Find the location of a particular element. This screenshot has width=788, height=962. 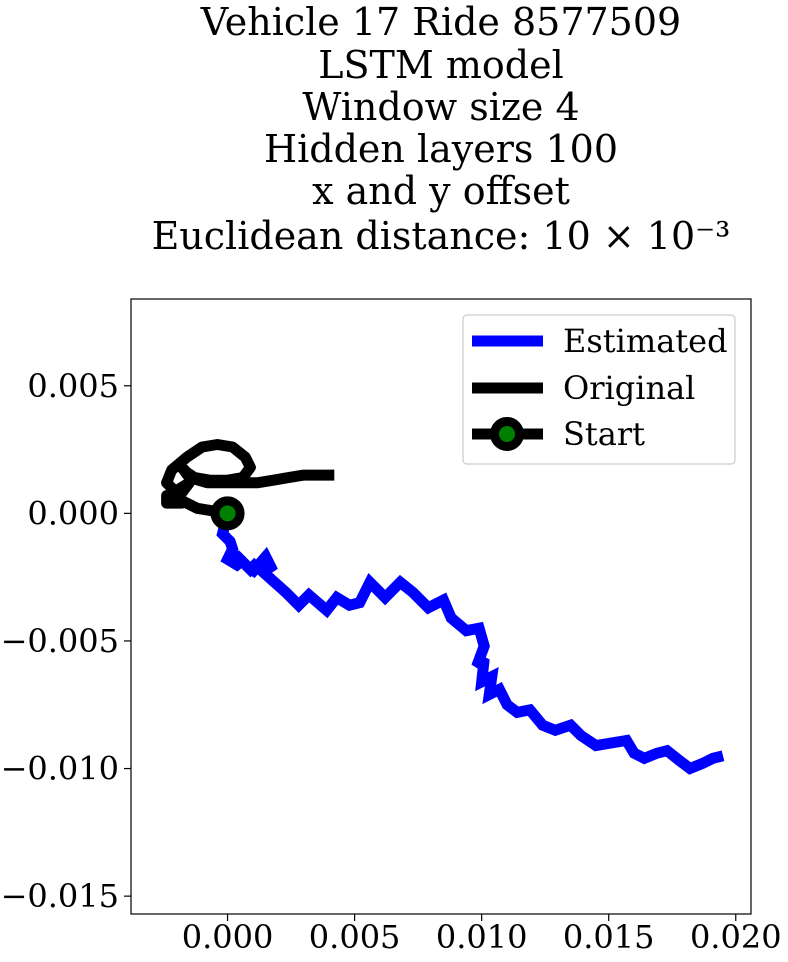

legend-start-marker is located at coordinates (507, 434).